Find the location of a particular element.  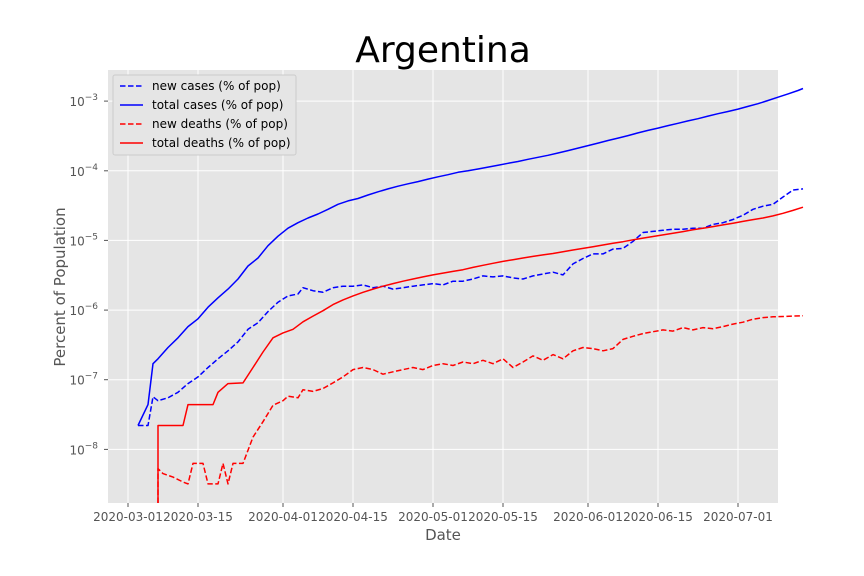

y-axis-label: Percent of Population is located at coordinates (60, 286).